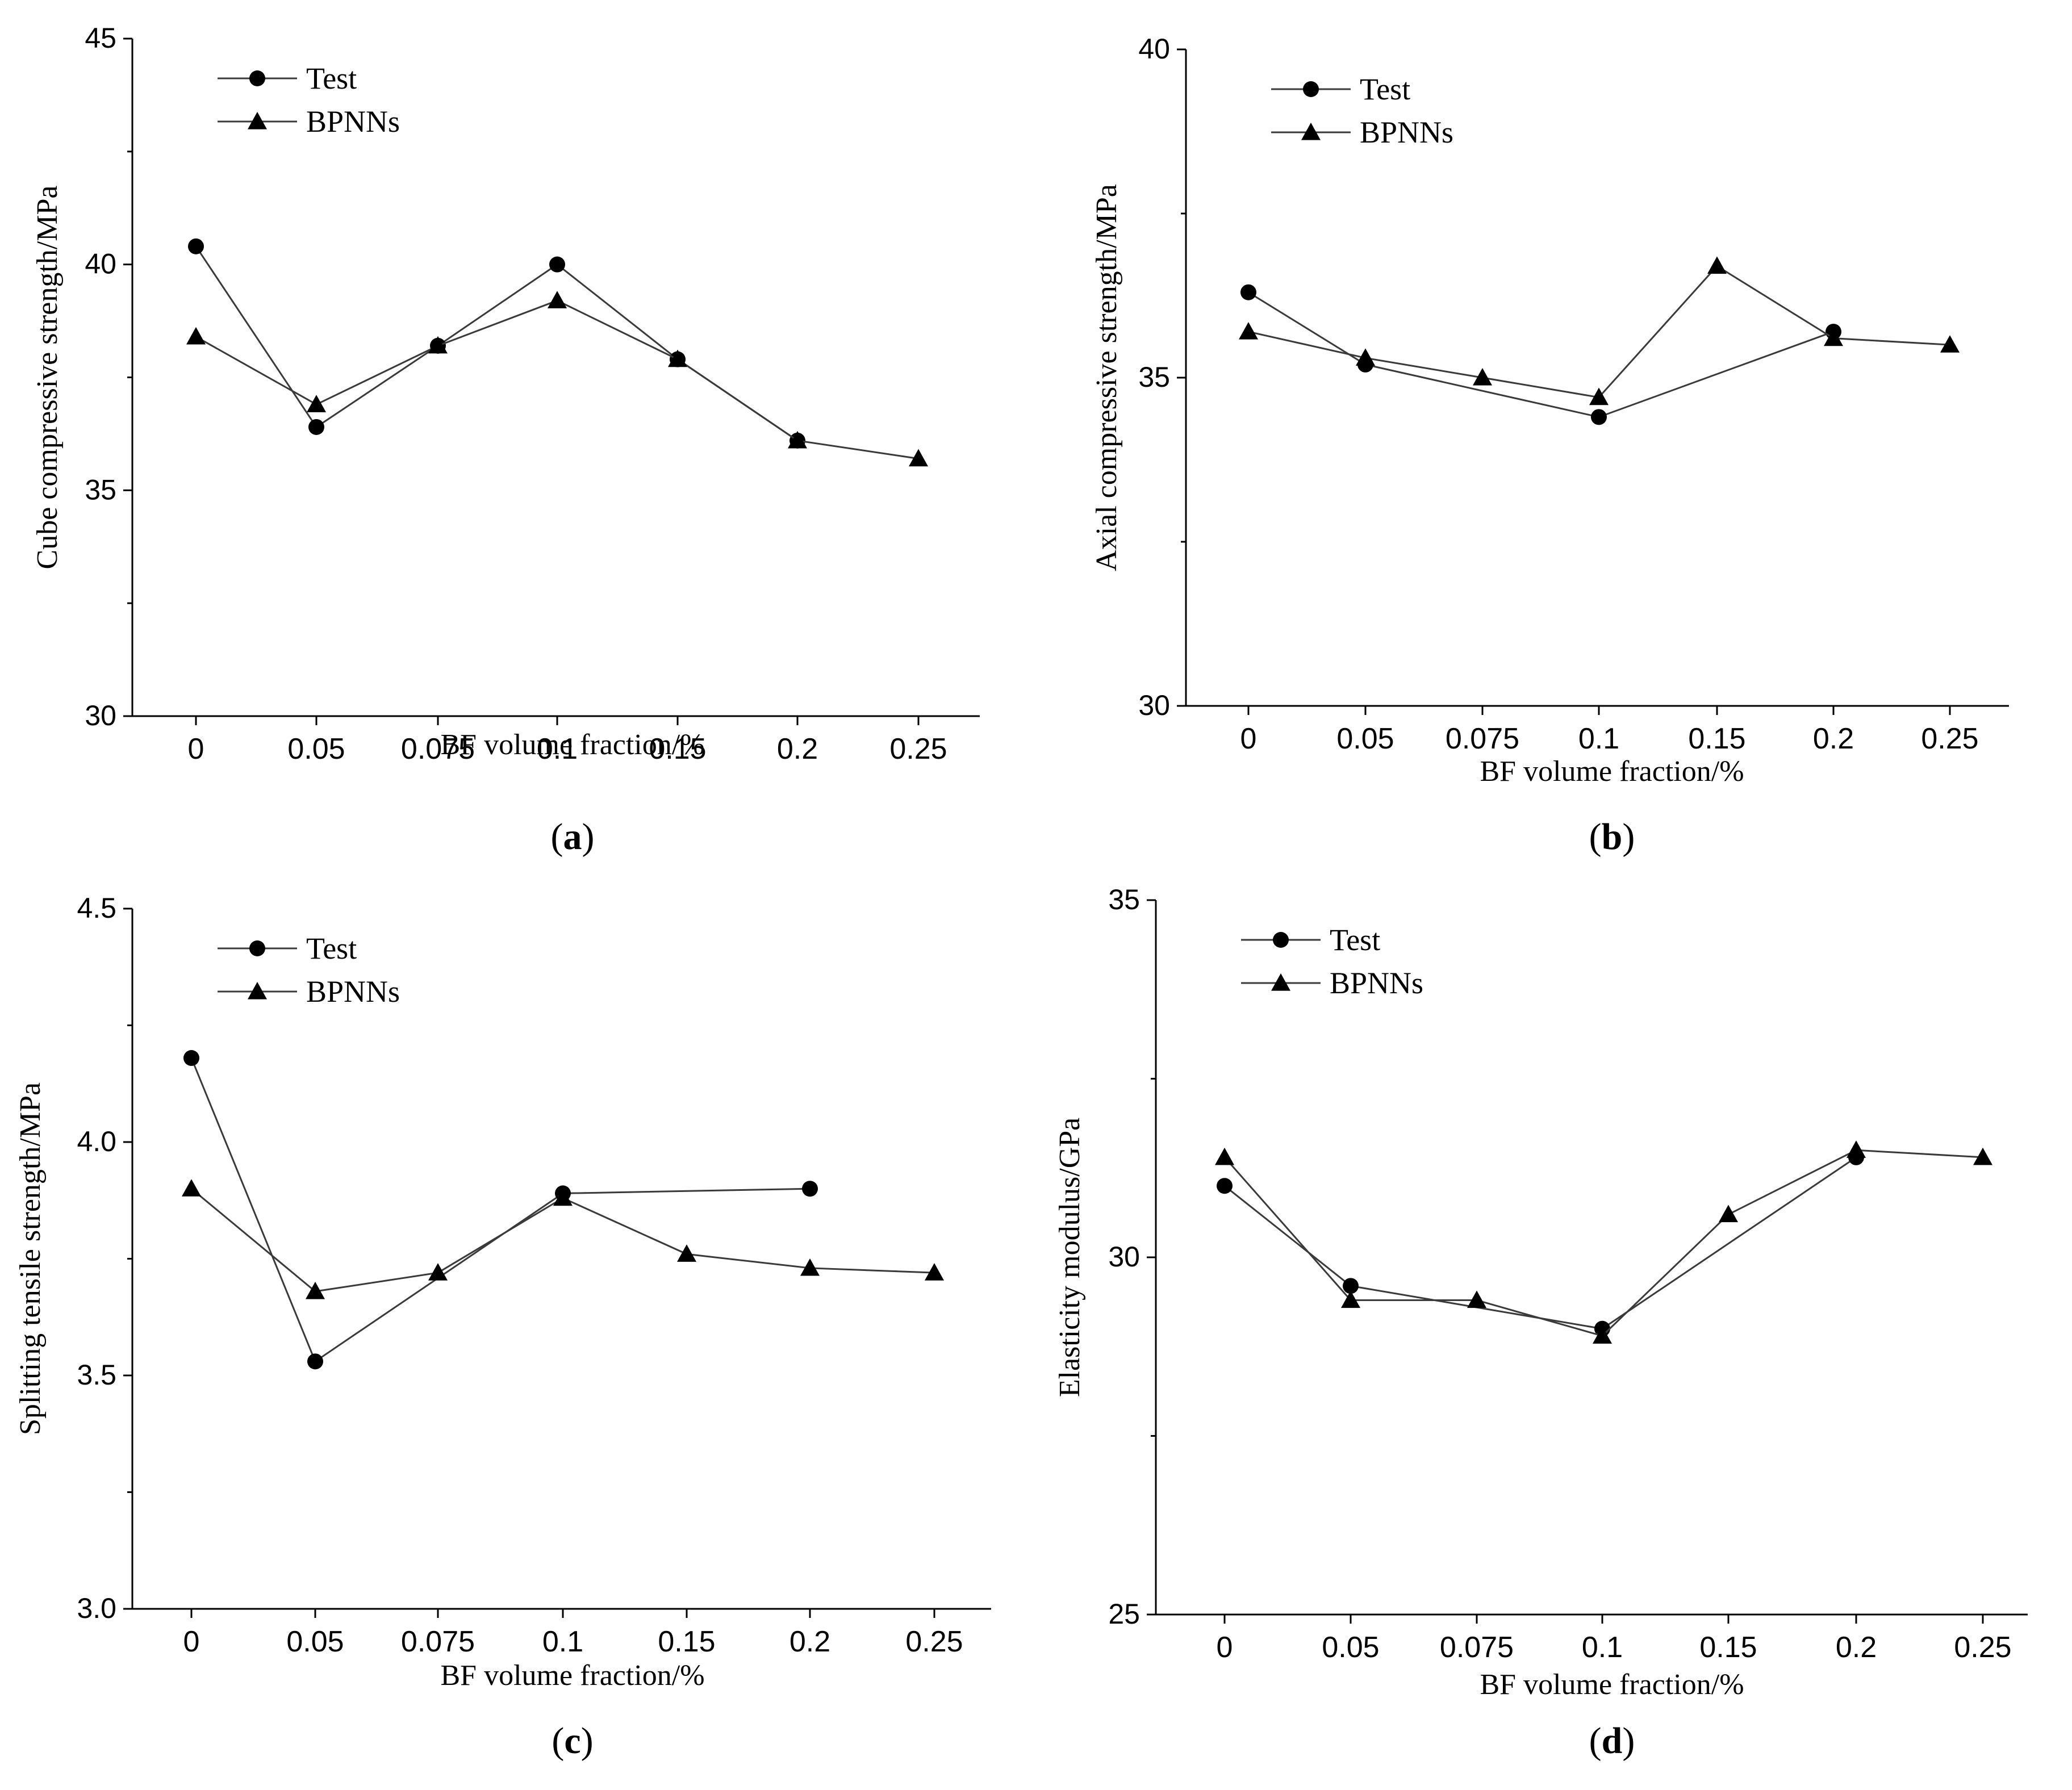 The image size is (2072, 1790). What do you see at coordinates (30, 1258) in the screenshot?
I see `y-axis-title: Splitting tensile strength/MPa` at bounding box center [30, 1258].